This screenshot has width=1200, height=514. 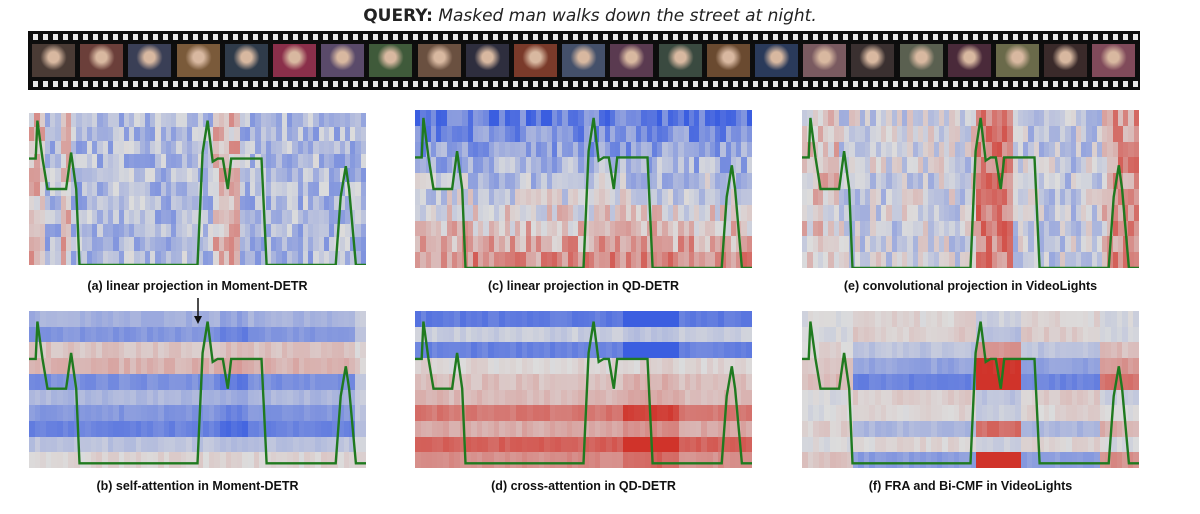 What do you see at coordinates (825, 60) in the screenshot?
I see `film-frame-thumbnail` at bounding box center [825, 60].